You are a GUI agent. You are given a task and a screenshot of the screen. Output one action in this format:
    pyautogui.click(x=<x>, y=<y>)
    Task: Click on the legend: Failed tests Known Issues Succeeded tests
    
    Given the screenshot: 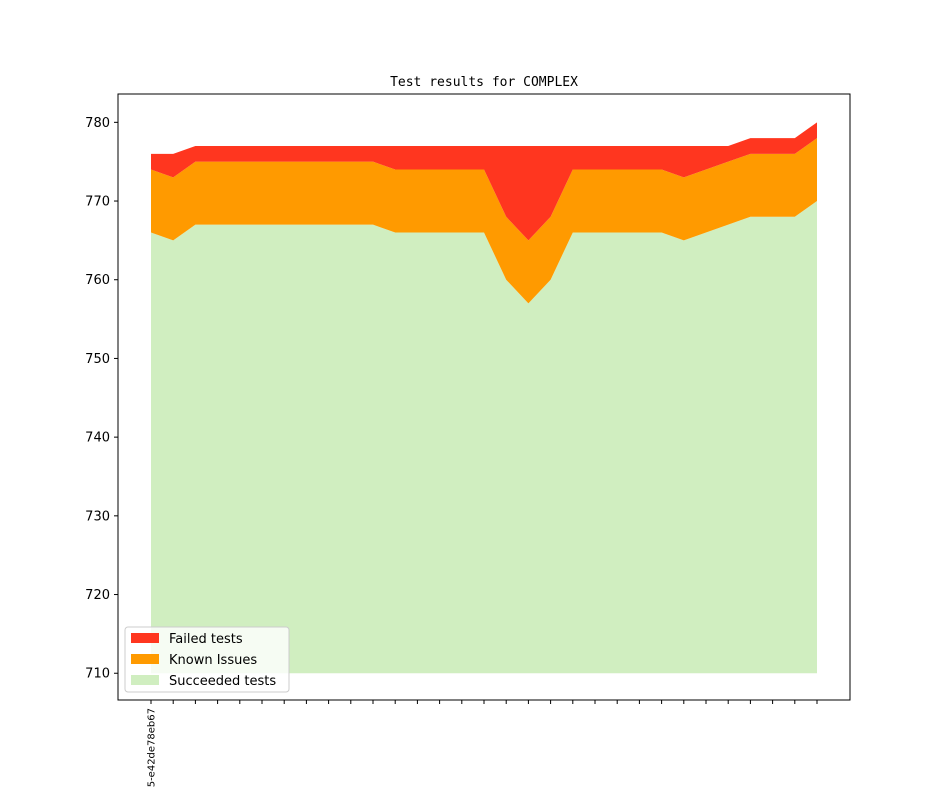 What is the action you would take?
    pyautogui.click(x=207, y=659)
    